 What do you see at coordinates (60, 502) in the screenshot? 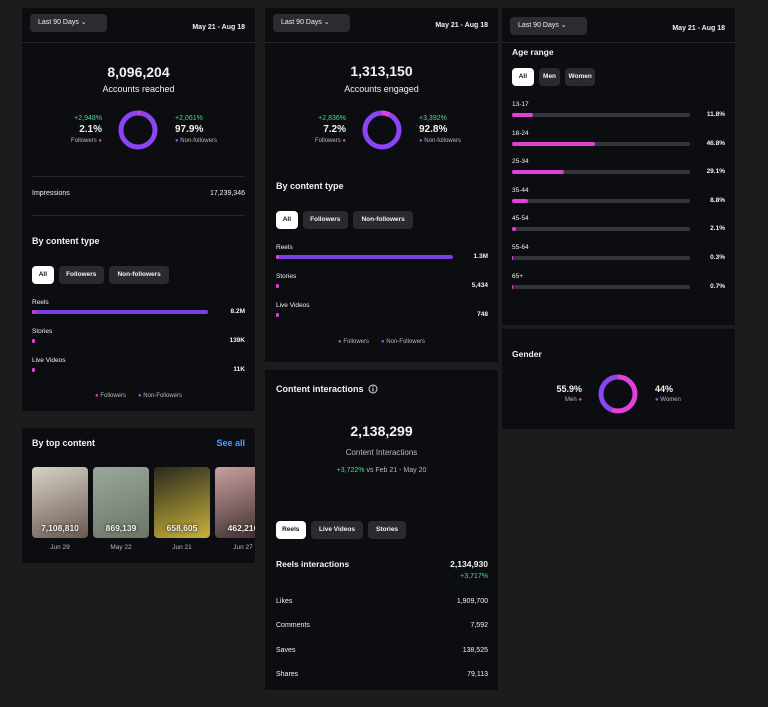
I see `thumbnail: 7,108,810` at bounding box center [60, 502].